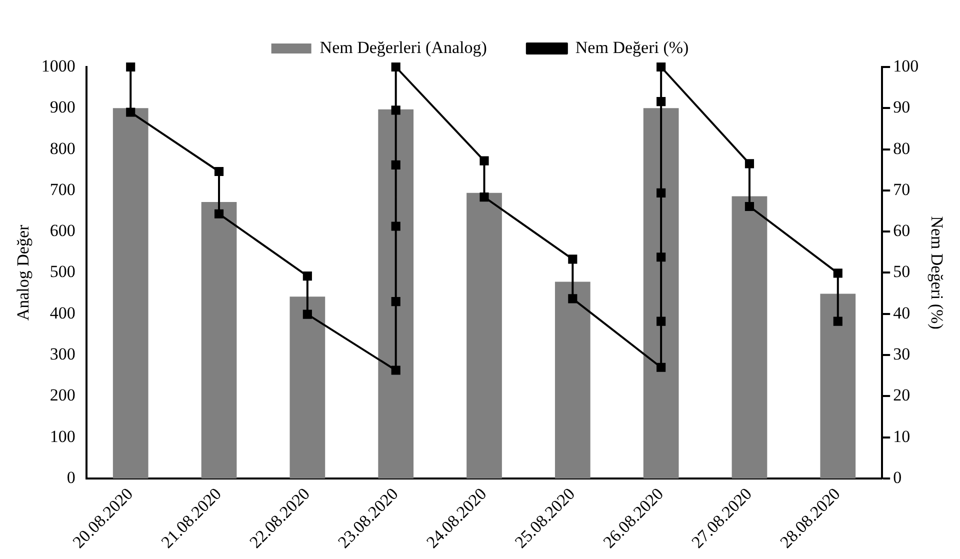 This screenshot has height=559, width=960. Describe the element at coordinates (901, 436) in the screenshot. I see `y2-tick-label: 10` at that location.